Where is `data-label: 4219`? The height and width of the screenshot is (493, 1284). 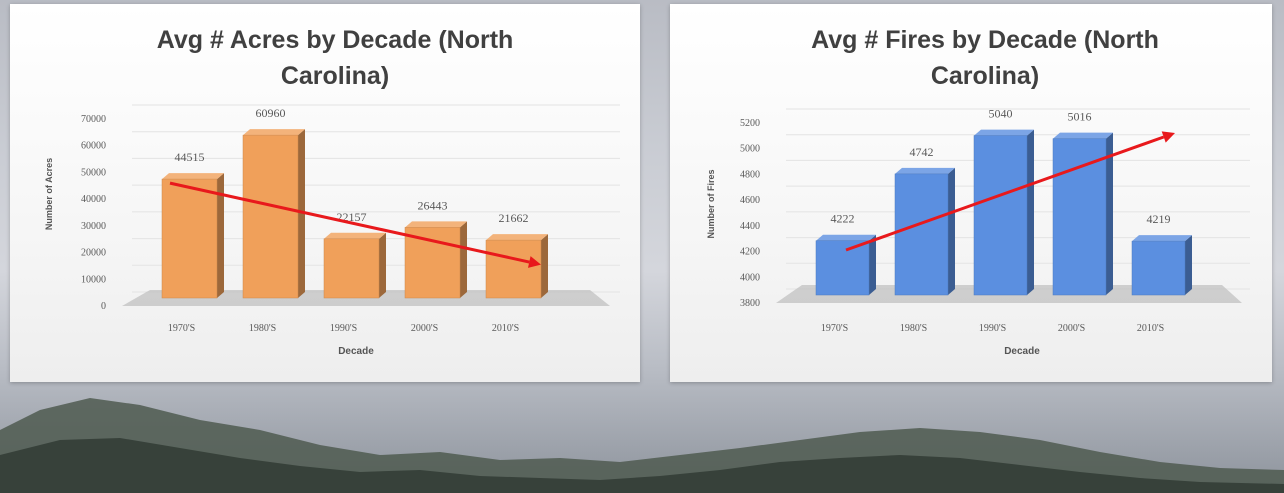 data-label: 4219 is located at coordinates (1159, 219).